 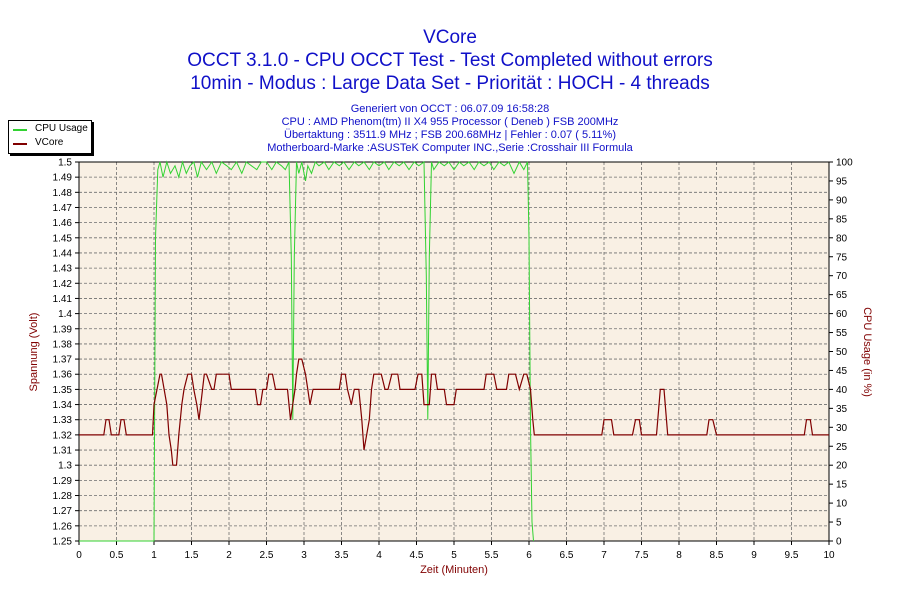 I want to click on y-tick-label: 1.31, so click(x=63, y=451).